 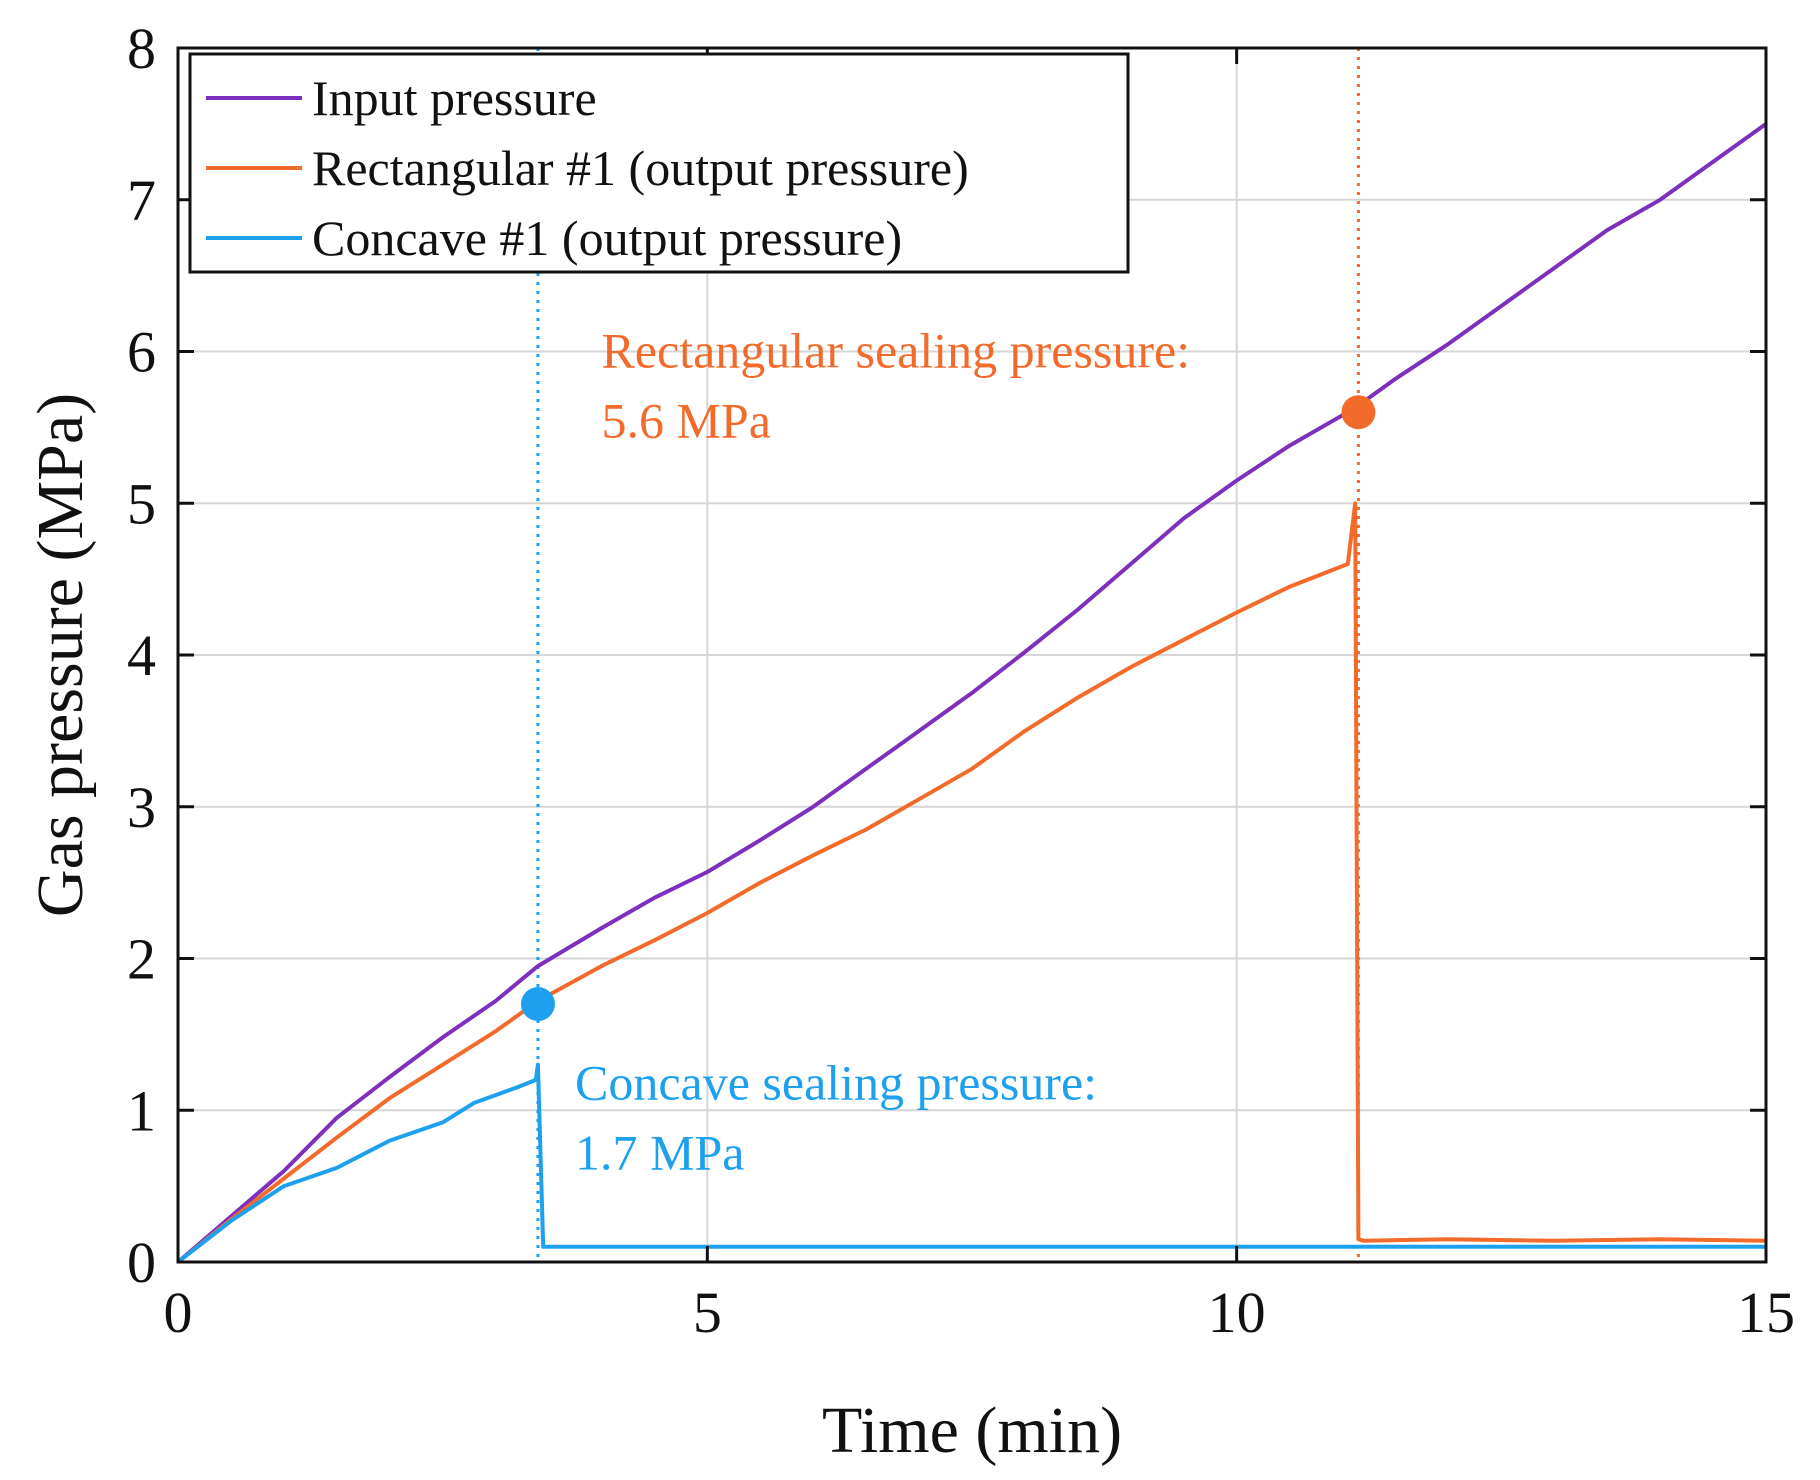 I want to click on y-tick-label-3: 3, so click(x=141, y=807).